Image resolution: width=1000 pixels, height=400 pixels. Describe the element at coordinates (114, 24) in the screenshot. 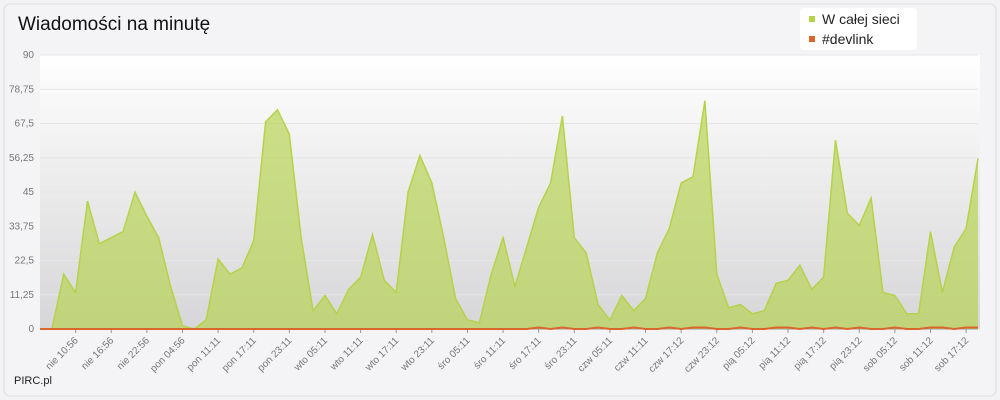

I see `chart-title: Wiadomości na minutę` at that location.